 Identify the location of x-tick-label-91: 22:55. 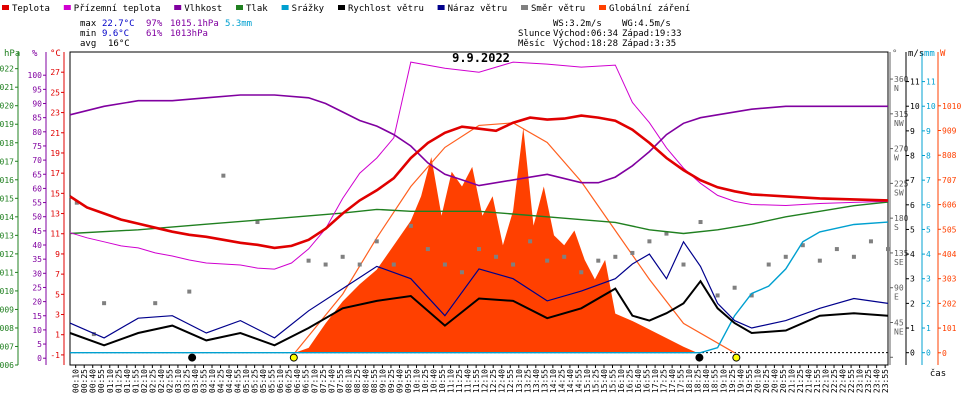
(851, 381).